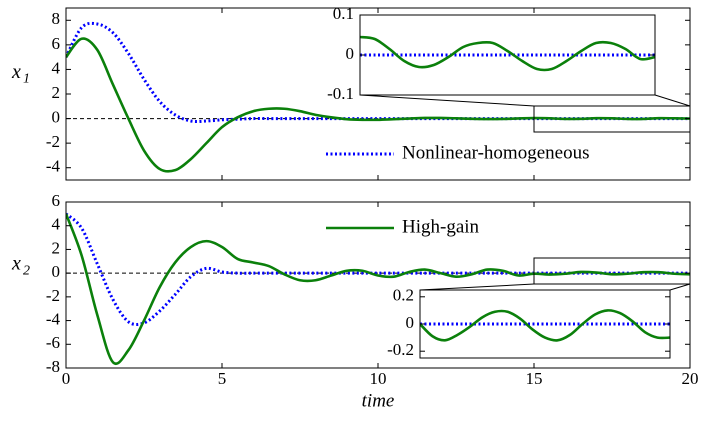 Image resolution: width=702 pixels, height=422 pixels. What do you see at coordinates (378, 378) in the screenshot?
I see `x-tick-label: 10` at bounding box center [378, 378].